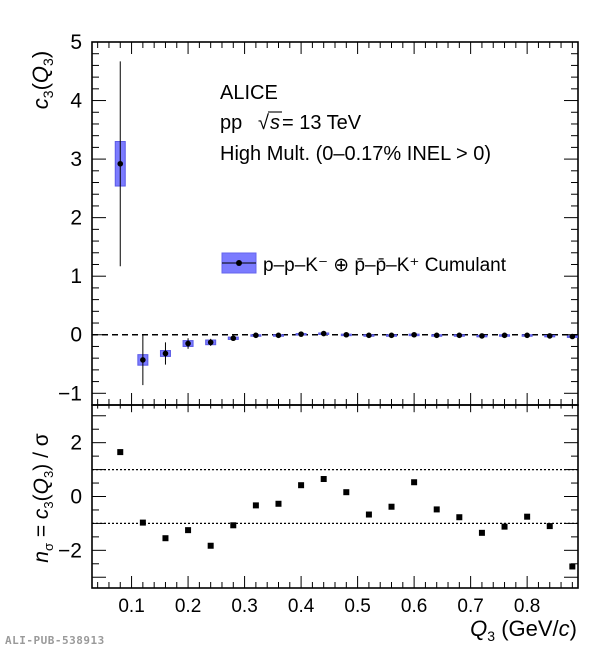 This screenshot has width=610, height=650. I want to click on bottom-data-marks, so click(346, 509).